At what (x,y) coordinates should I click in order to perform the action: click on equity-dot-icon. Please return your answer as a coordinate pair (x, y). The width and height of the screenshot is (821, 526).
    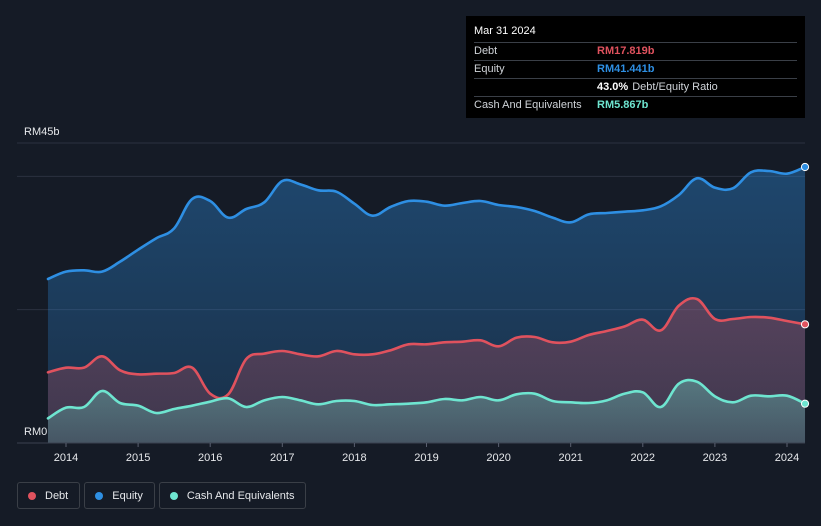
    Looking at the image, I should click on (99, 495).